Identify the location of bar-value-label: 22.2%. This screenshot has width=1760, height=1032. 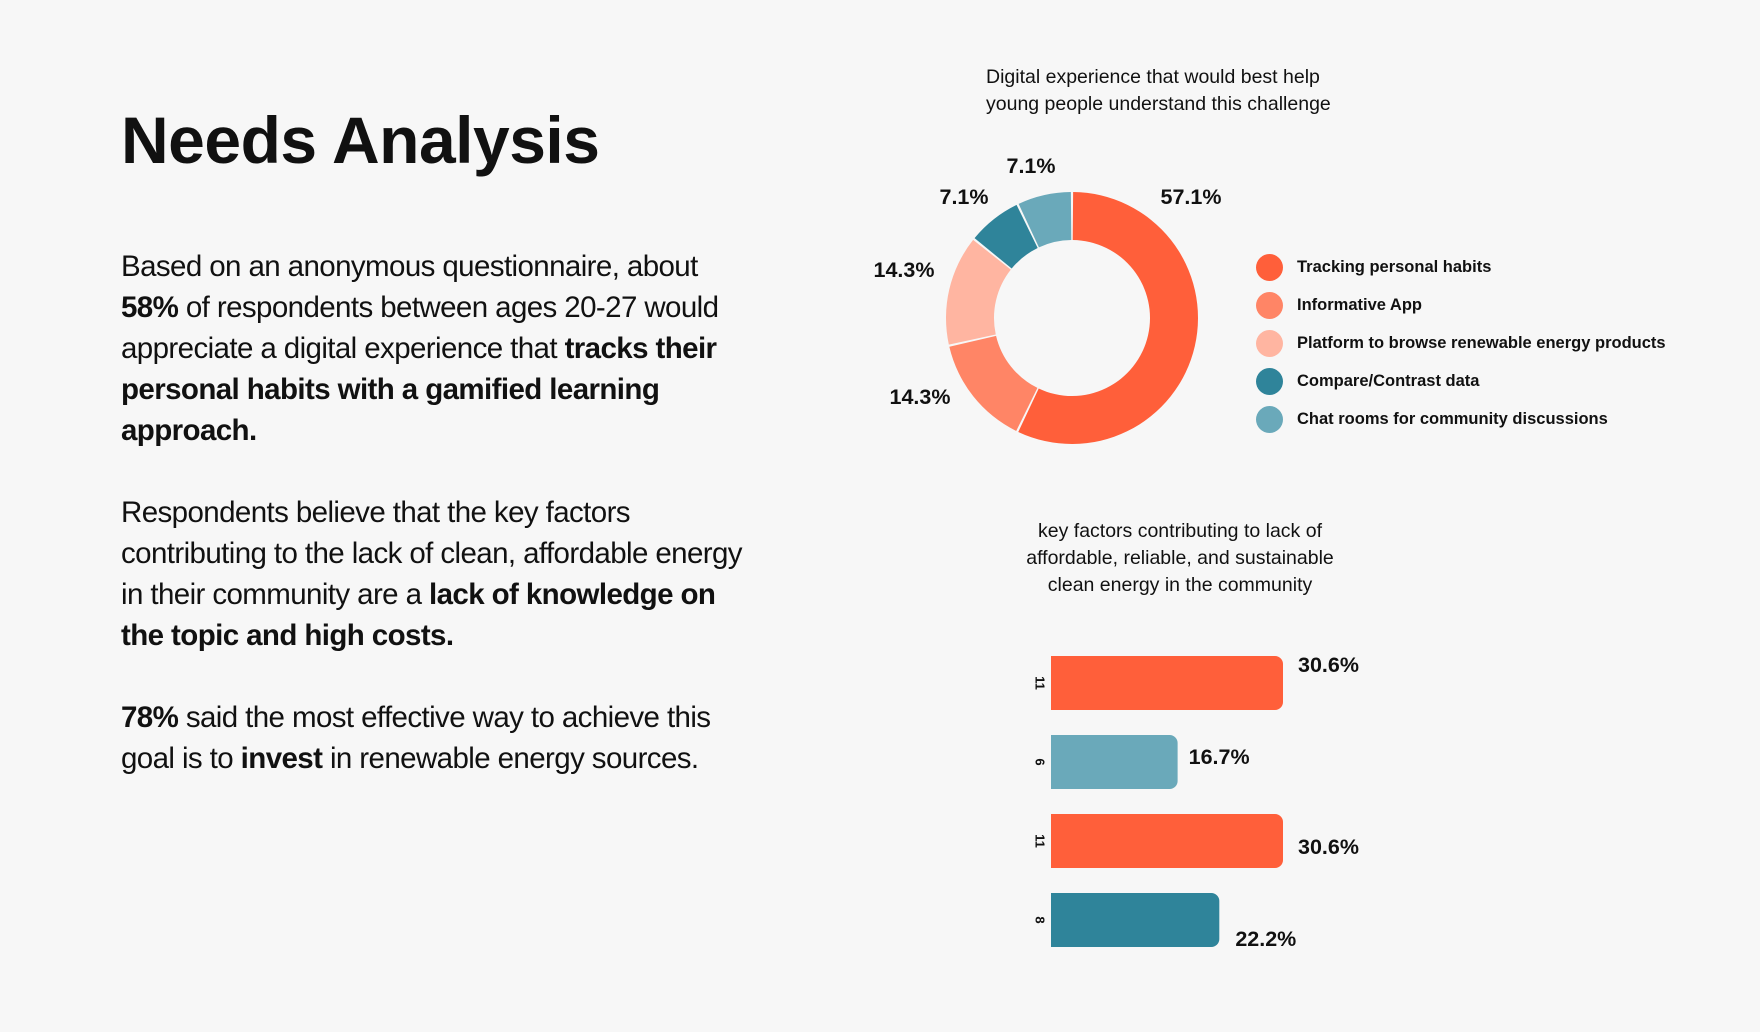
(1265, 939).